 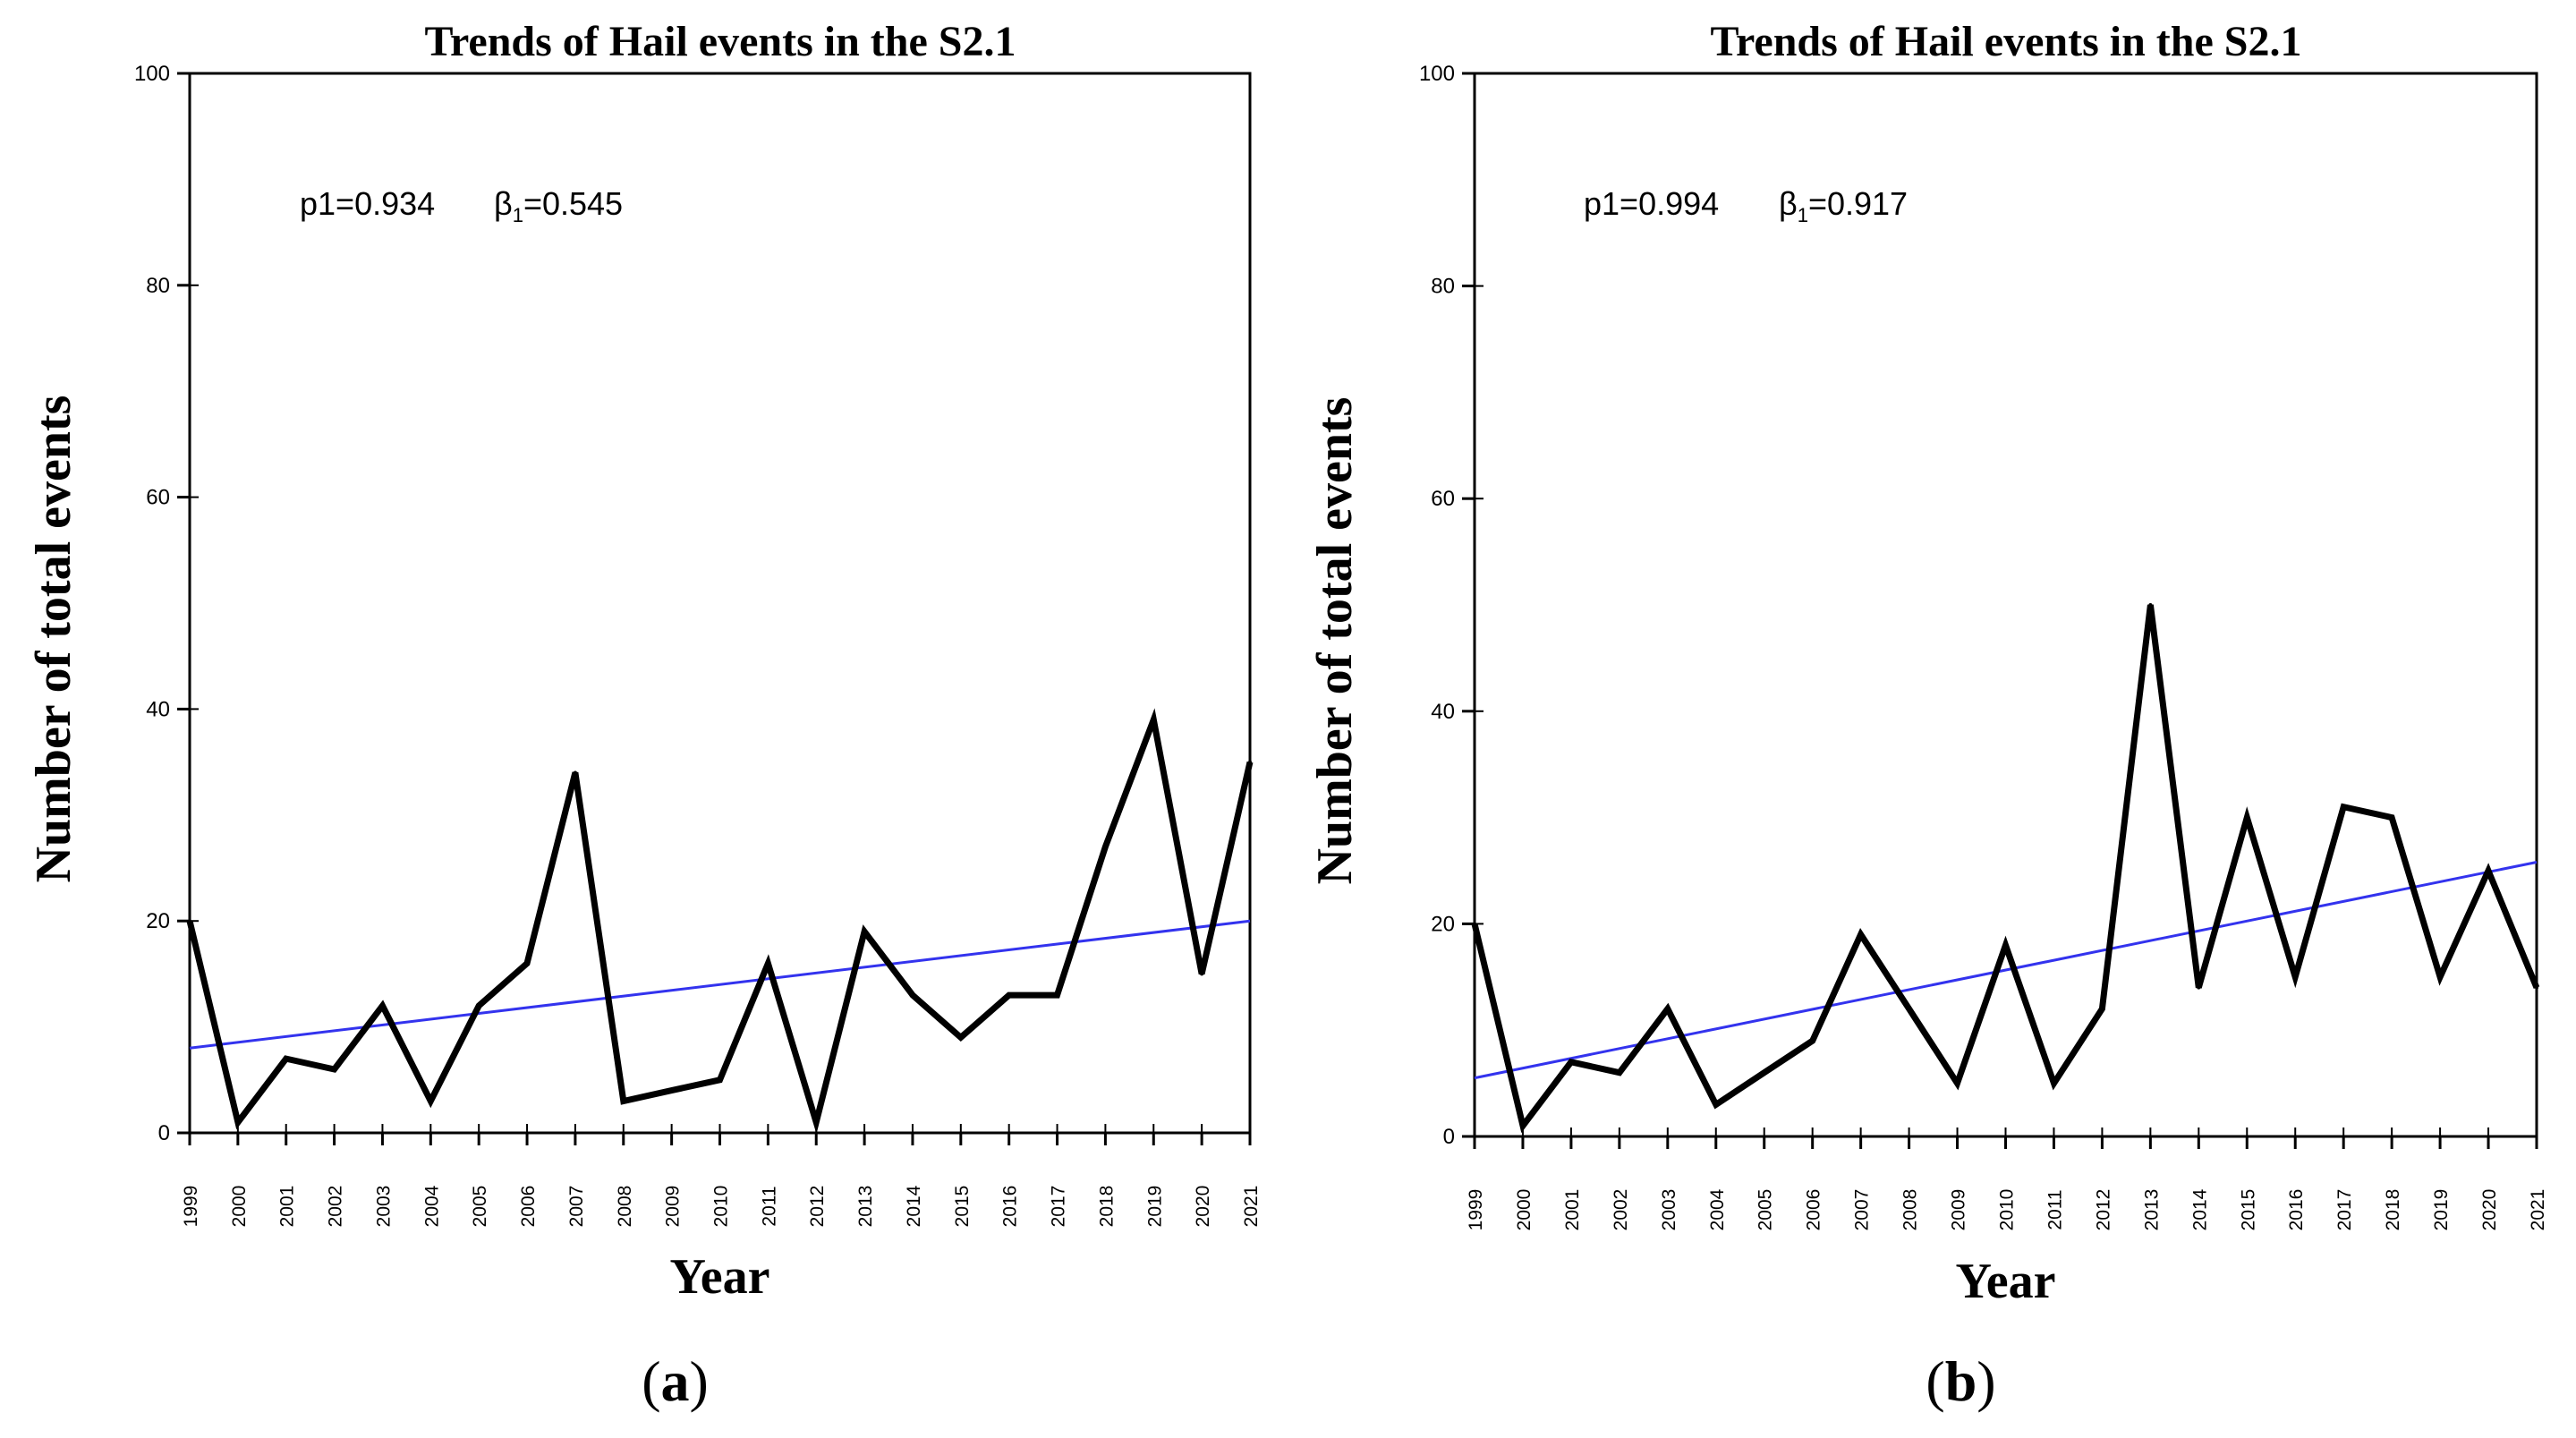 What do you see at coordinates (164, 1133) in the screenshot?
I see `y-tick-label: 0` at bounding box center [164, 1133].